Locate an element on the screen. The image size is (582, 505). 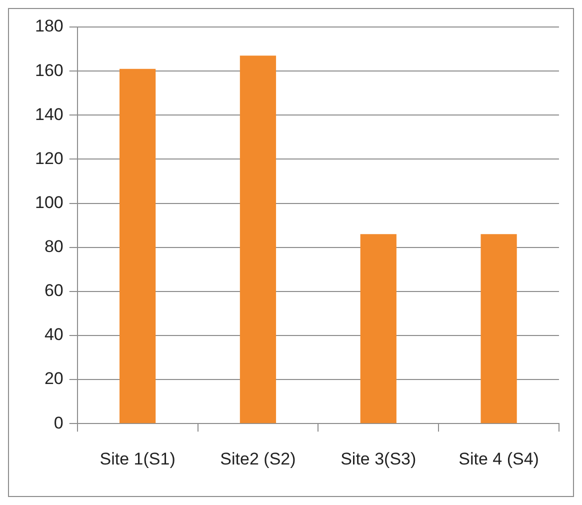
y-tick-label: 0 is located at coordinates (59, 422).